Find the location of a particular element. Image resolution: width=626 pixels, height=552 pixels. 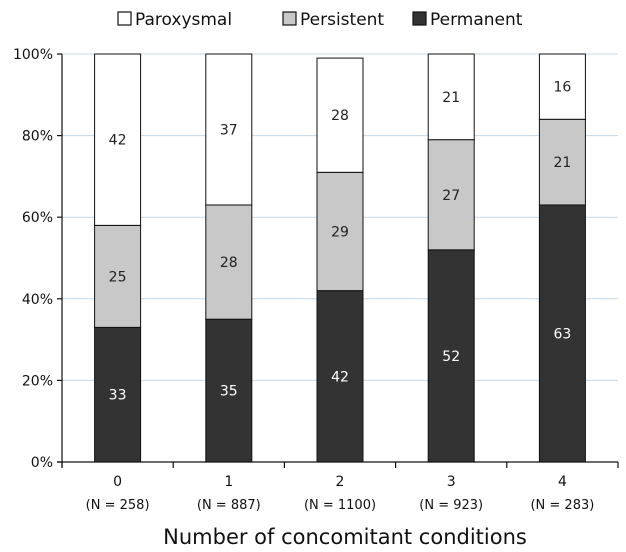

data-label-permanent-4: 63 is located at coordinates (562, 334).